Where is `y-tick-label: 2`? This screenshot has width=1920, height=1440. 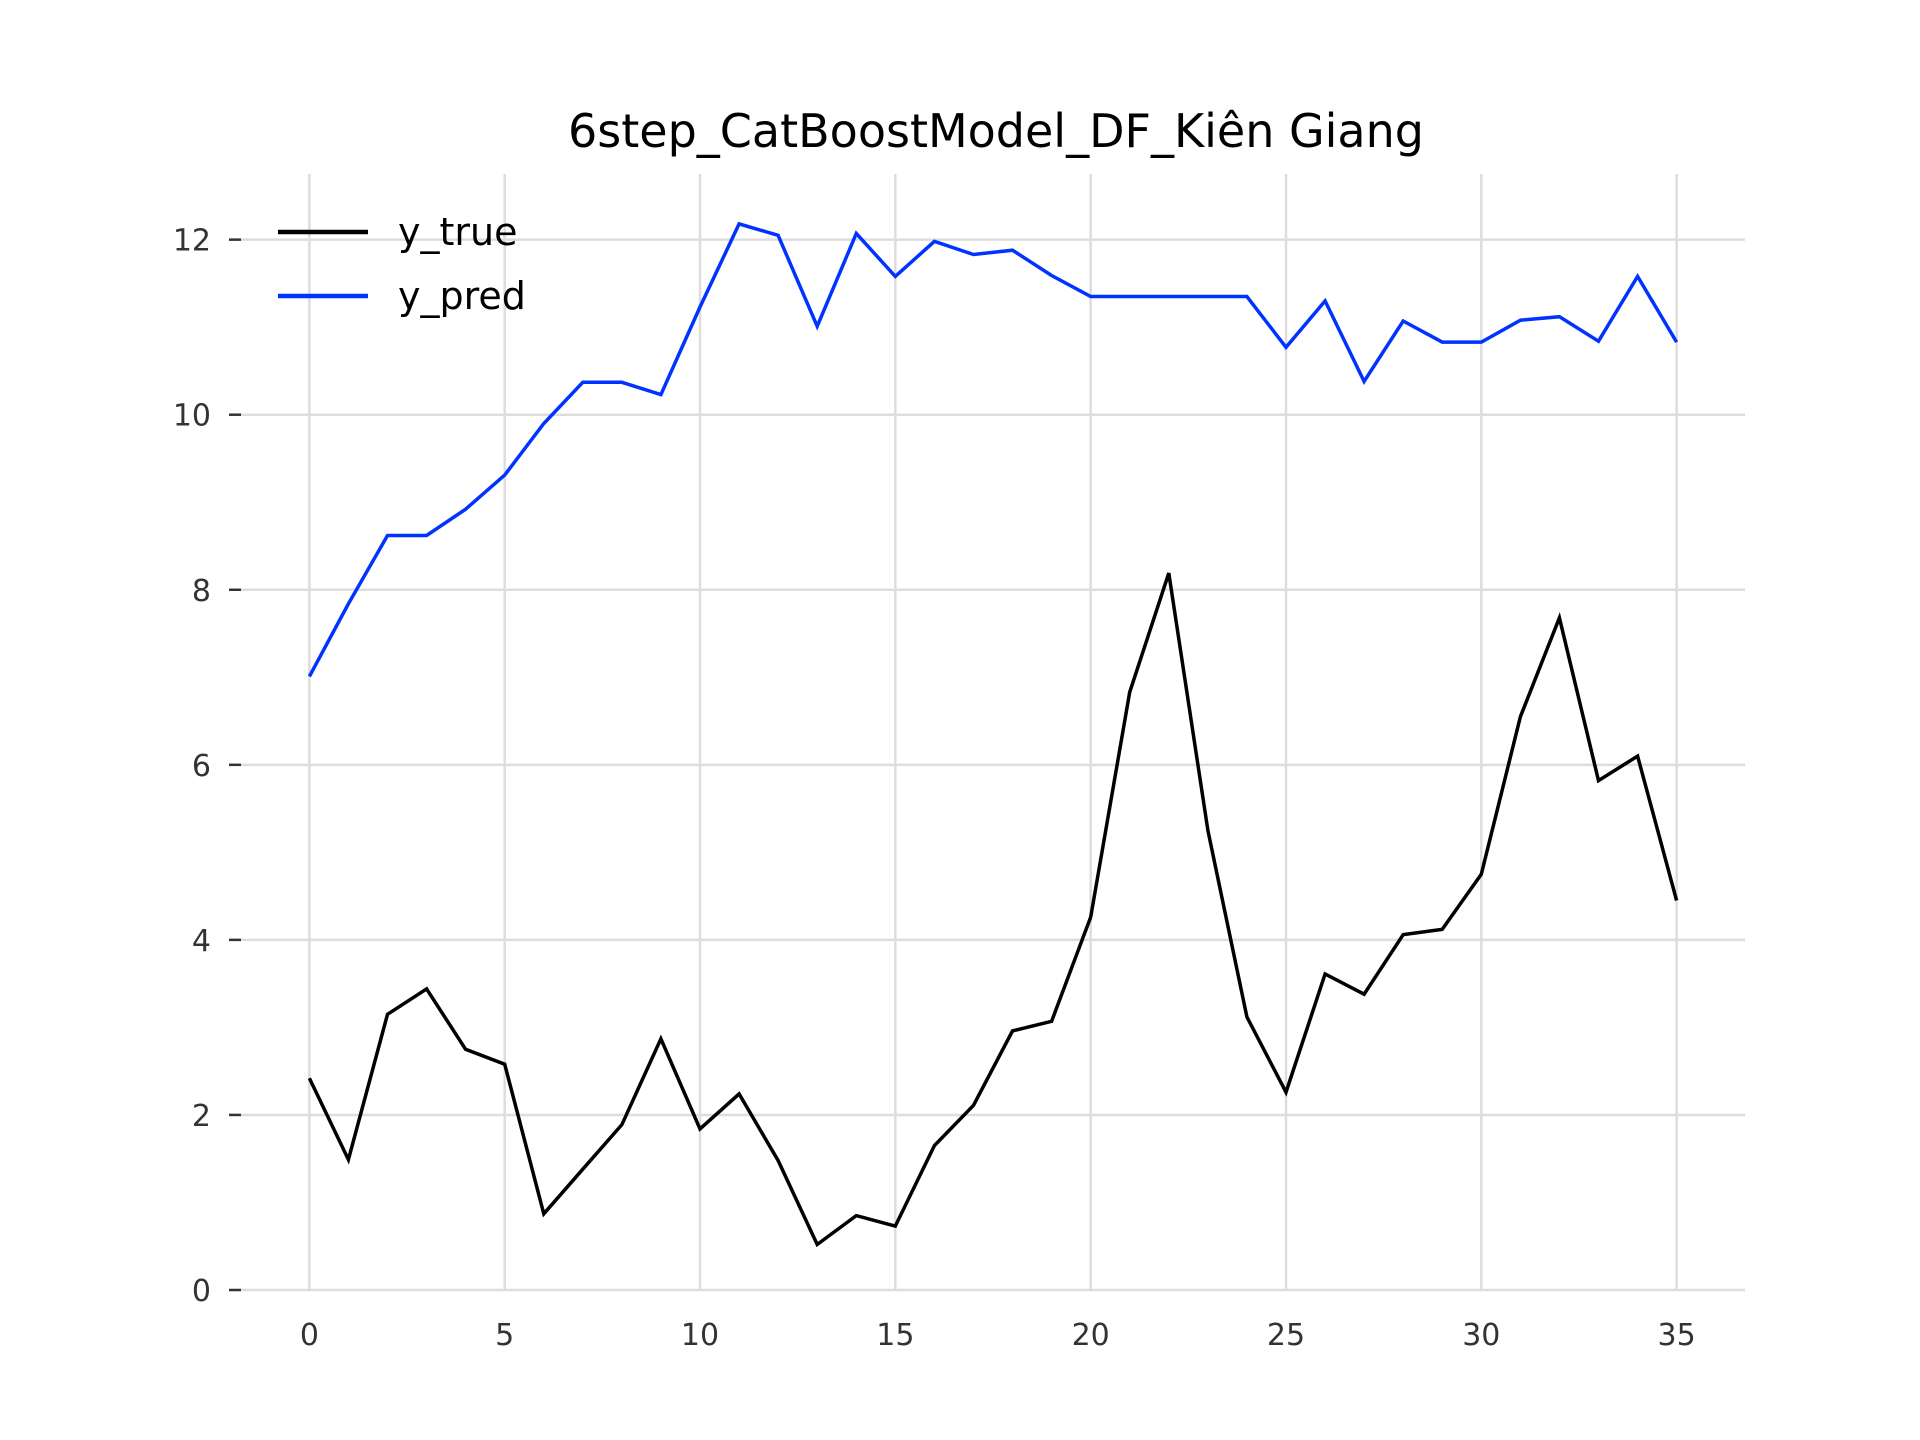
y-tick-label: 2 is located at coordinates (201, 1116).